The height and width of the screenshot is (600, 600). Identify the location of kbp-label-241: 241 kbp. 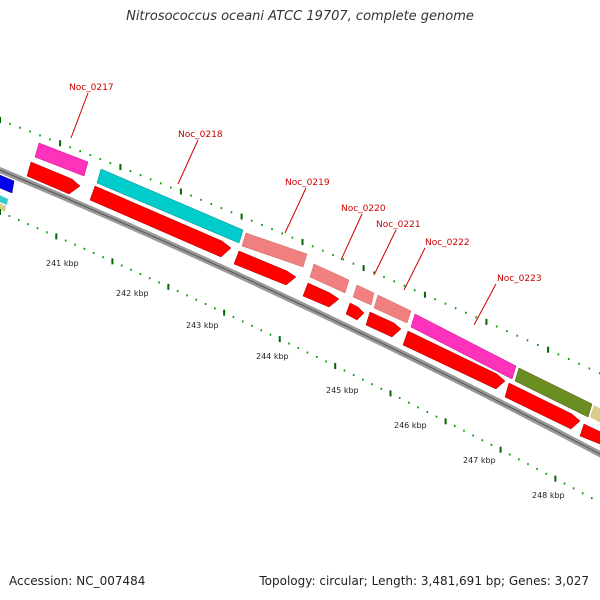
(62, 263).